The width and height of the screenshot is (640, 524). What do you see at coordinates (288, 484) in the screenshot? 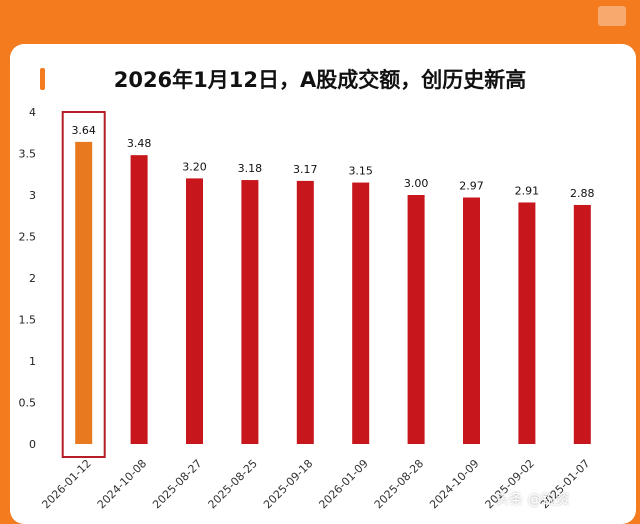
I see `x-tick-label: 2025-09-18` at bounding box center [288, 484].